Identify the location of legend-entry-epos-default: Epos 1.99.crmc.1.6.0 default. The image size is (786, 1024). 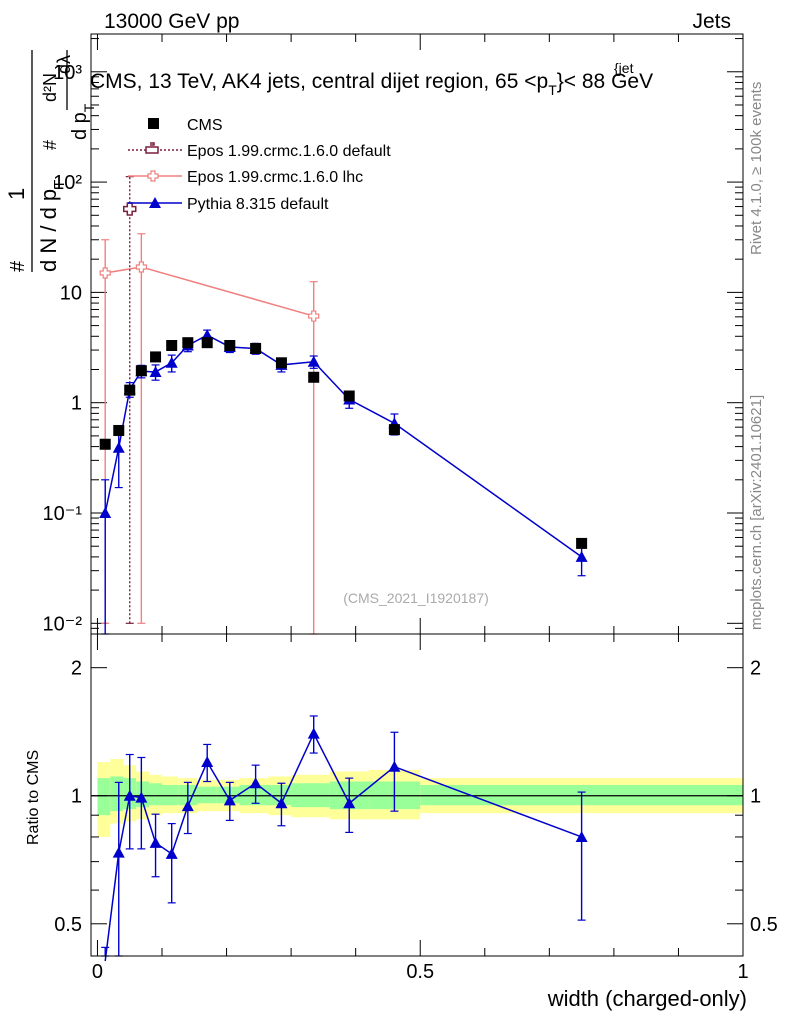
(259, 151).